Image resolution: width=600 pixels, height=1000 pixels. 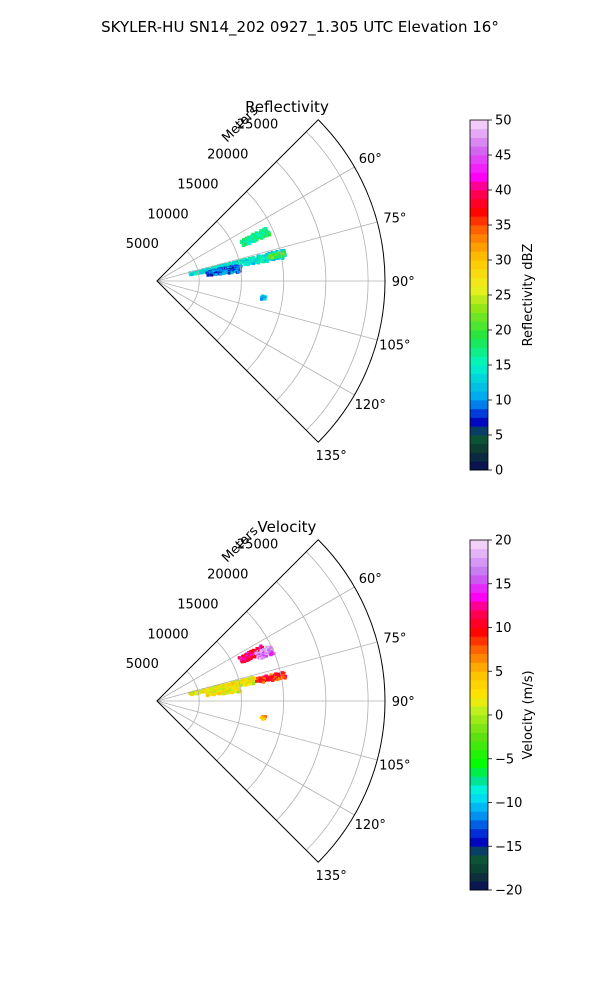 I want to click on reflectivity-colorbar-tick-label-1: 5, so click(x=499, y=436).